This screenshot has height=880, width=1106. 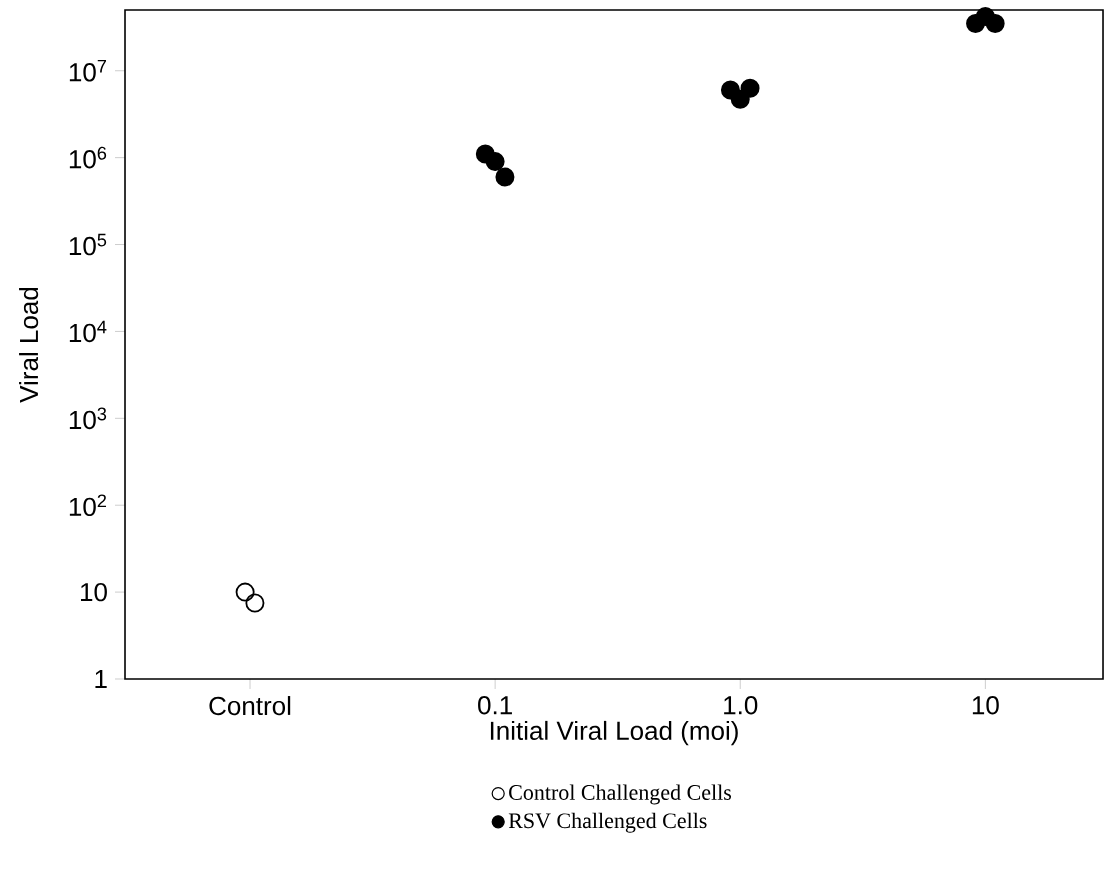 What do you see at coordinates (985, 705) in the screenshot?
I see `x-tick-label: 10` at bounding box center [985, 705].